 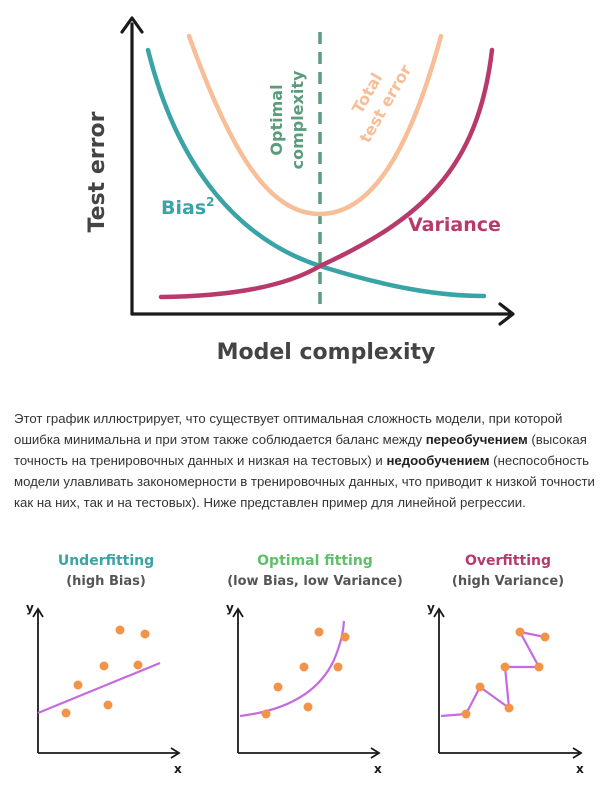 I want to click on optimal-fitting-x-arrow, so click(x=375, y=753).